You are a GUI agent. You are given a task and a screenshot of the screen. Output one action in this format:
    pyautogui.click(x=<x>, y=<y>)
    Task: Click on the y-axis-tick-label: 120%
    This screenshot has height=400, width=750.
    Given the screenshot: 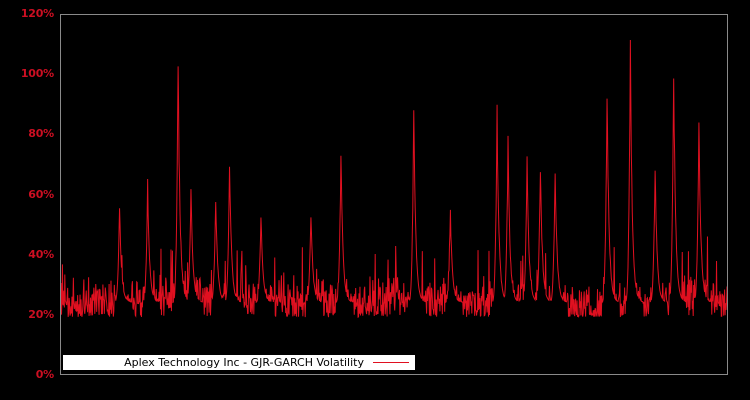 What is the action you would take?
    pyautogui.click(x=37, y=13)
    